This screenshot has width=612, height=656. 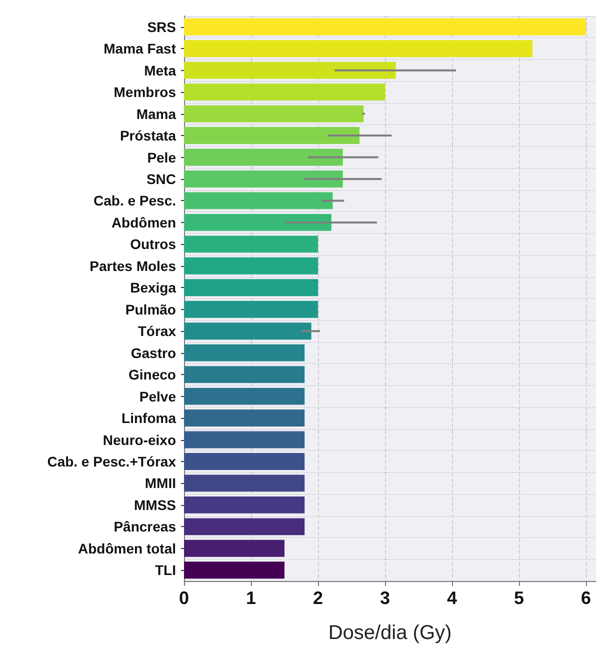 I want to click on y-tick-label: Neuro-eixo, so click(x=139, y=440).